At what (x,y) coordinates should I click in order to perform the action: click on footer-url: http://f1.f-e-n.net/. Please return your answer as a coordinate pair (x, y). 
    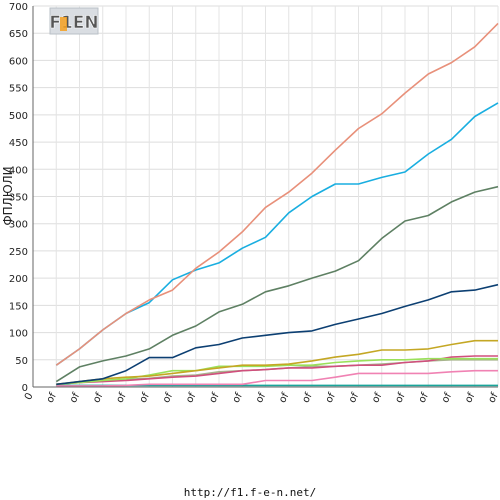
    Looking at the image, I should click on (250, 492).